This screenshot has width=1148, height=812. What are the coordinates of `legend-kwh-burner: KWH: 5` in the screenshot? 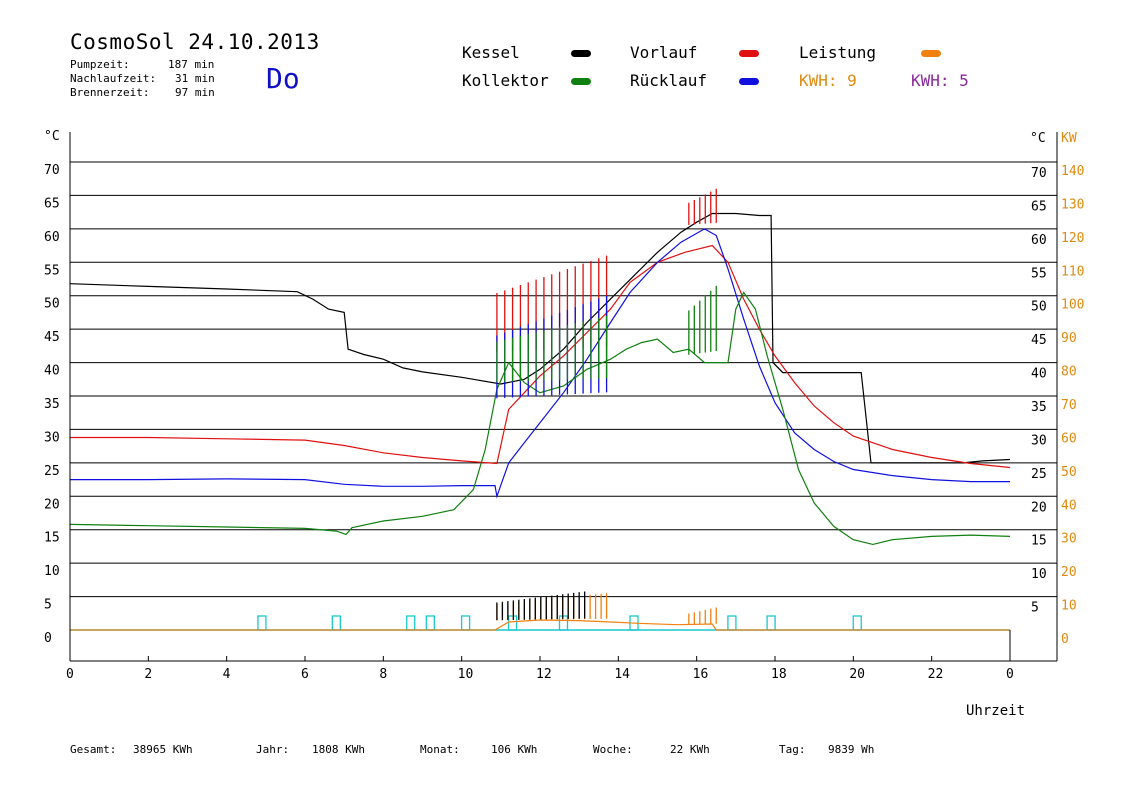 It's located at (940, 80).